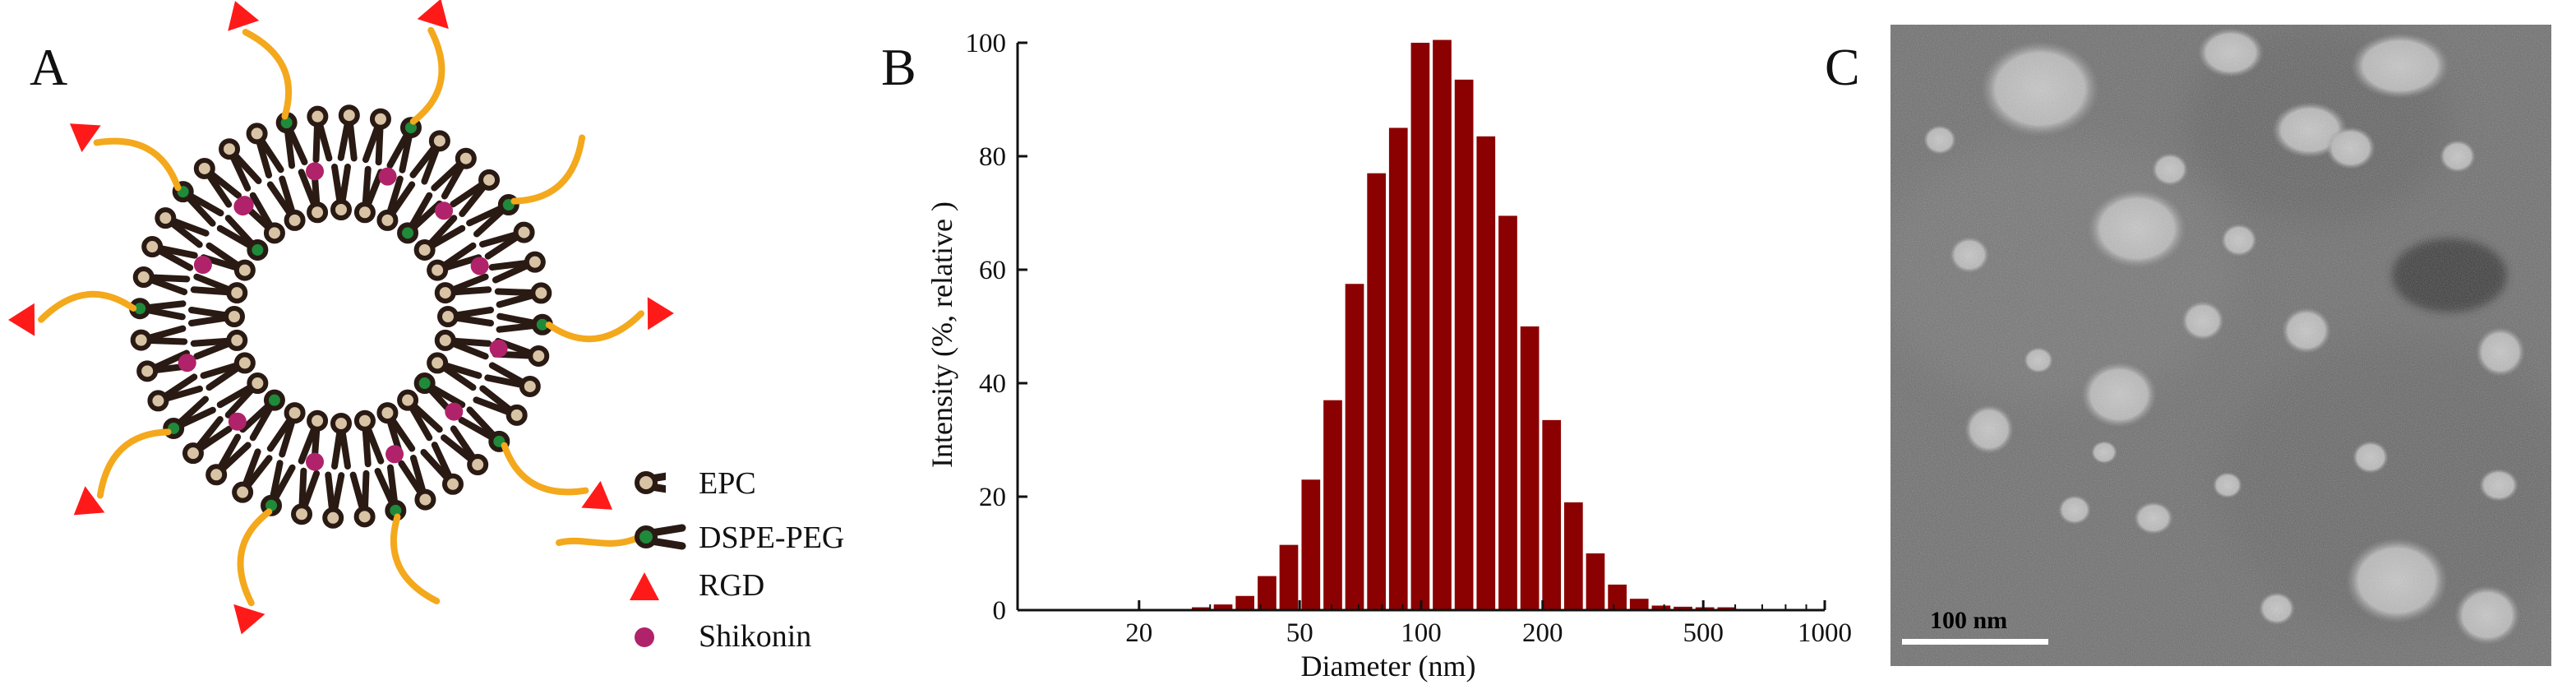 This screenshot has height=694, width=2576. Describe the element at coordinates (621, 537) in the screenshot. I see `dspe-peg-icon` at that location.